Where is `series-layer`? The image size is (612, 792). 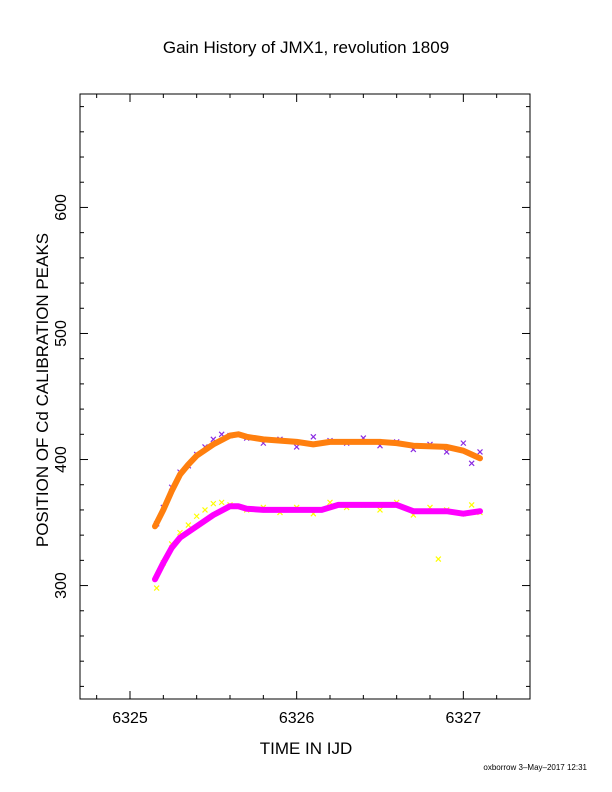
series-layer is located at coordinates (317, 511).